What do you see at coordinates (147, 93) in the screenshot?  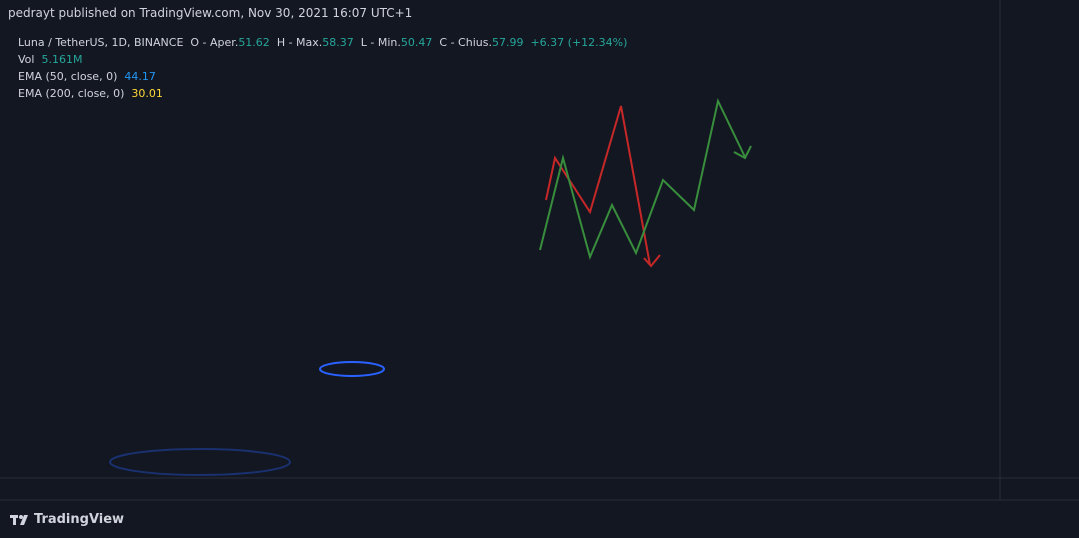 I see `ema-value: 30.01` at bounding box center [147, 93].